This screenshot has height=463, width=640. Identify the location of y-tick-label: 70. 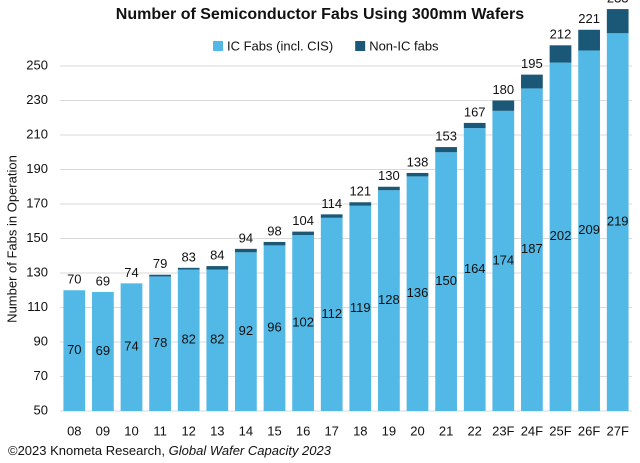
(41, 375).